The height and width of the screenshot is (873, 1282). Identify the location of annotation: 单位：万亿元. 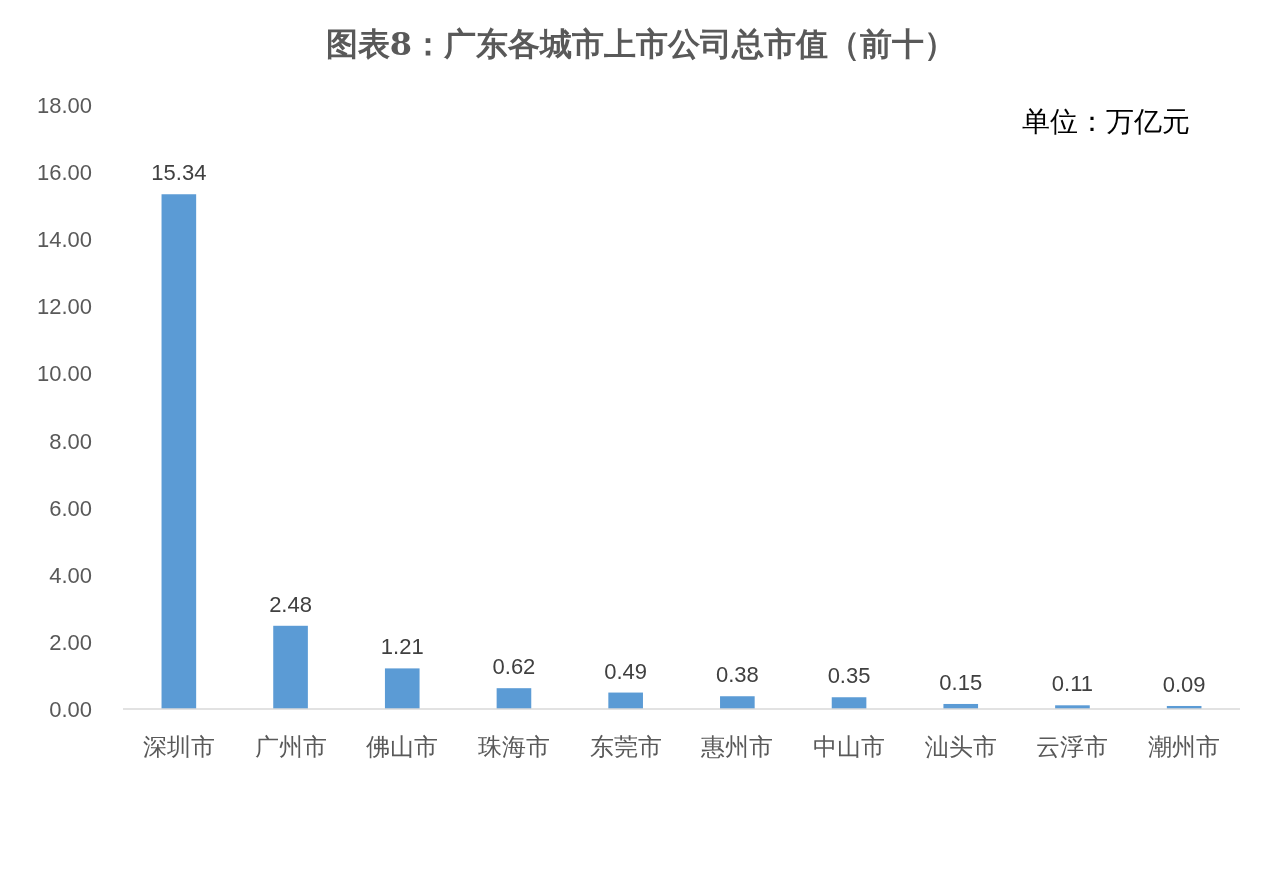
(1106, 121).